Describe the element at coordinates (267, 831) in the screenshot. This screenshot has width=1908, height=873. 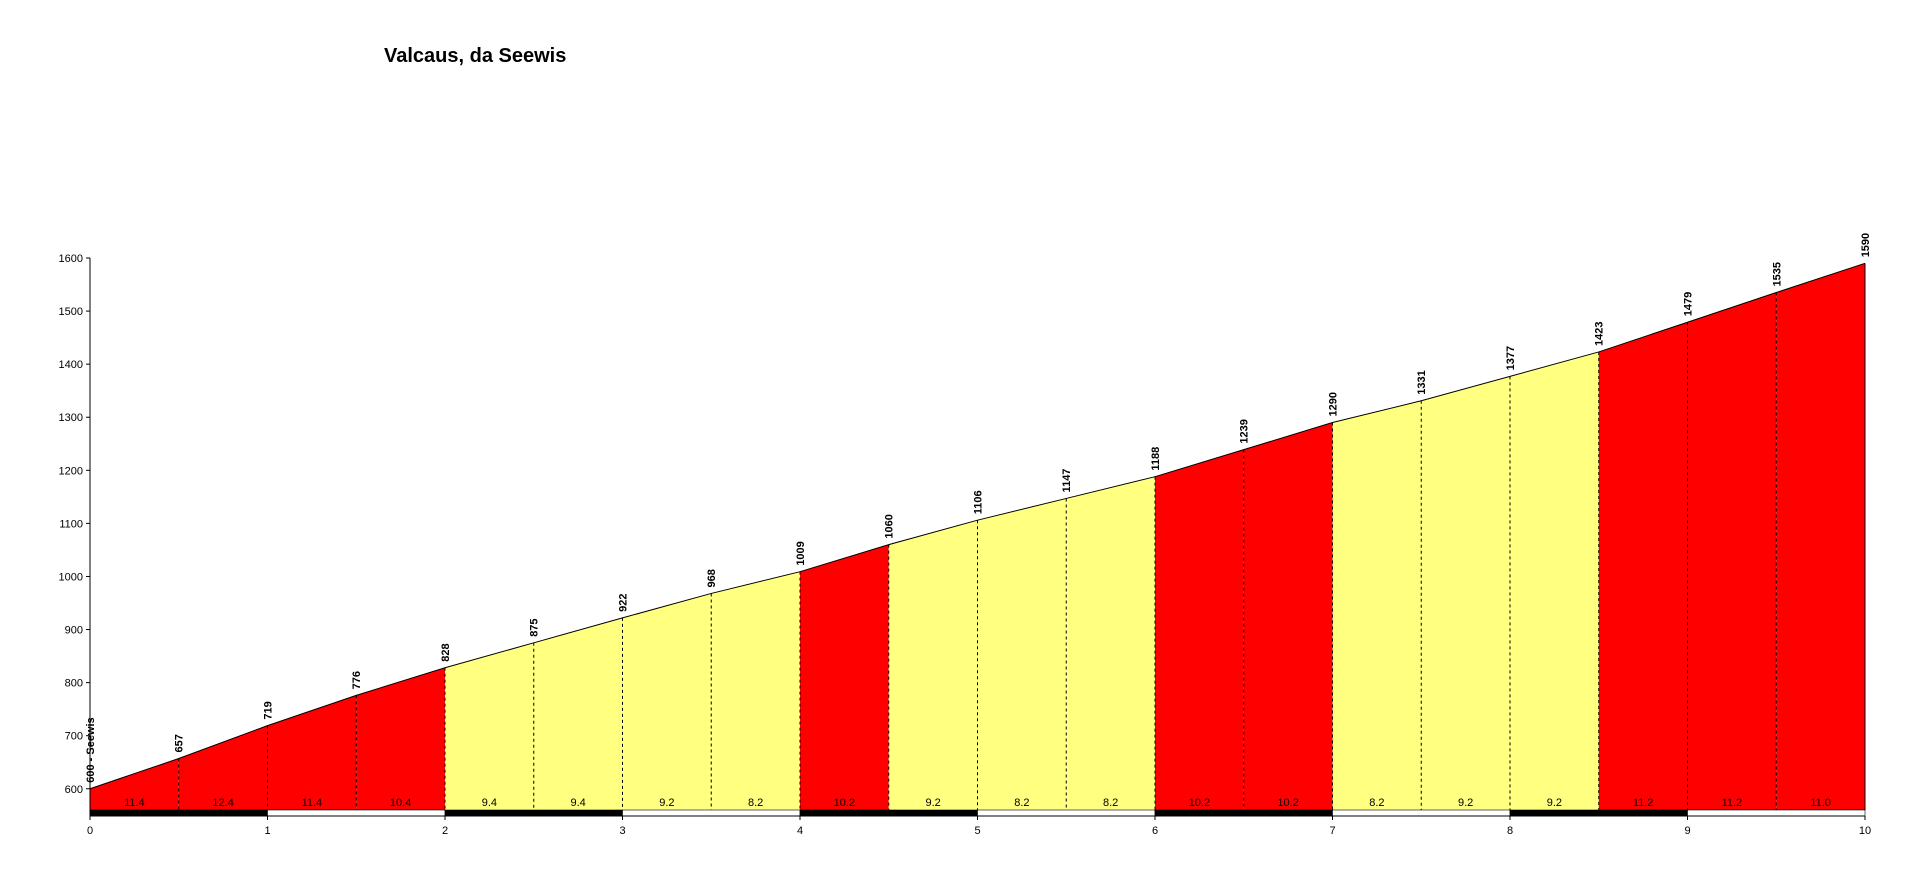
I see `x-tick-label: 1` at that location.